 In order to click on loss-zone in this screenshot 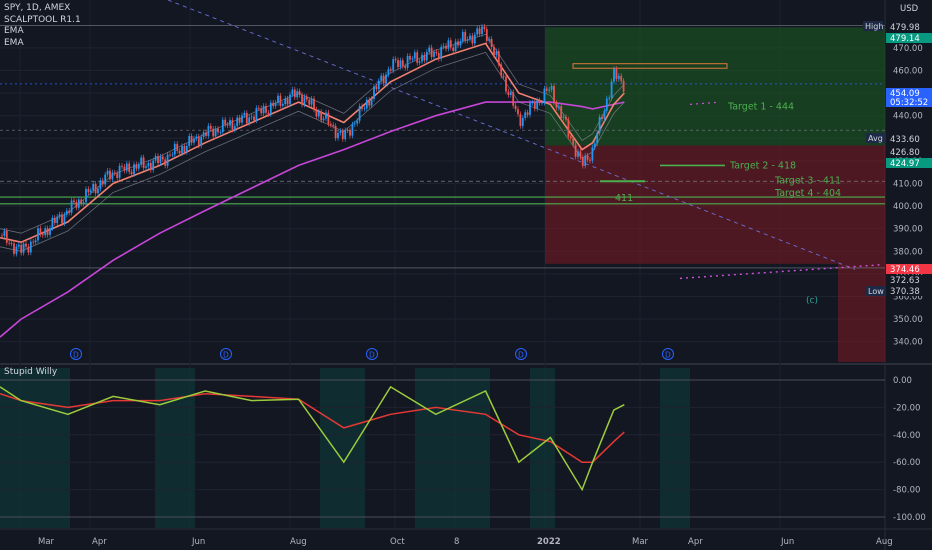, I will do `click(715, 204)`.